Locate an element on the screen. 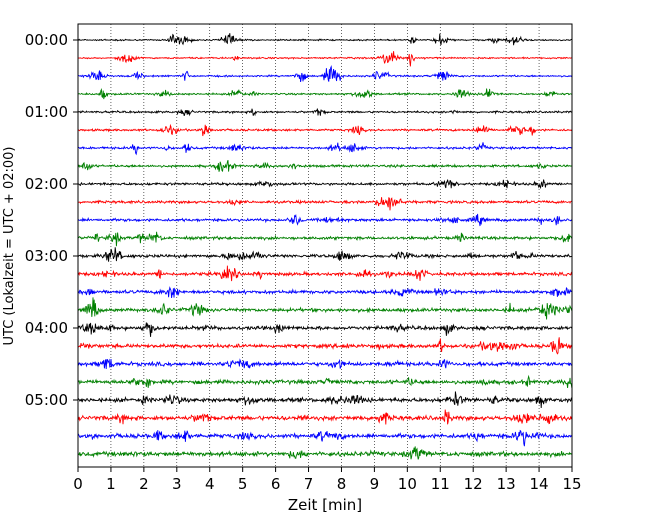  y-tick-label: 05:00 is located at coordinates (46, 400).